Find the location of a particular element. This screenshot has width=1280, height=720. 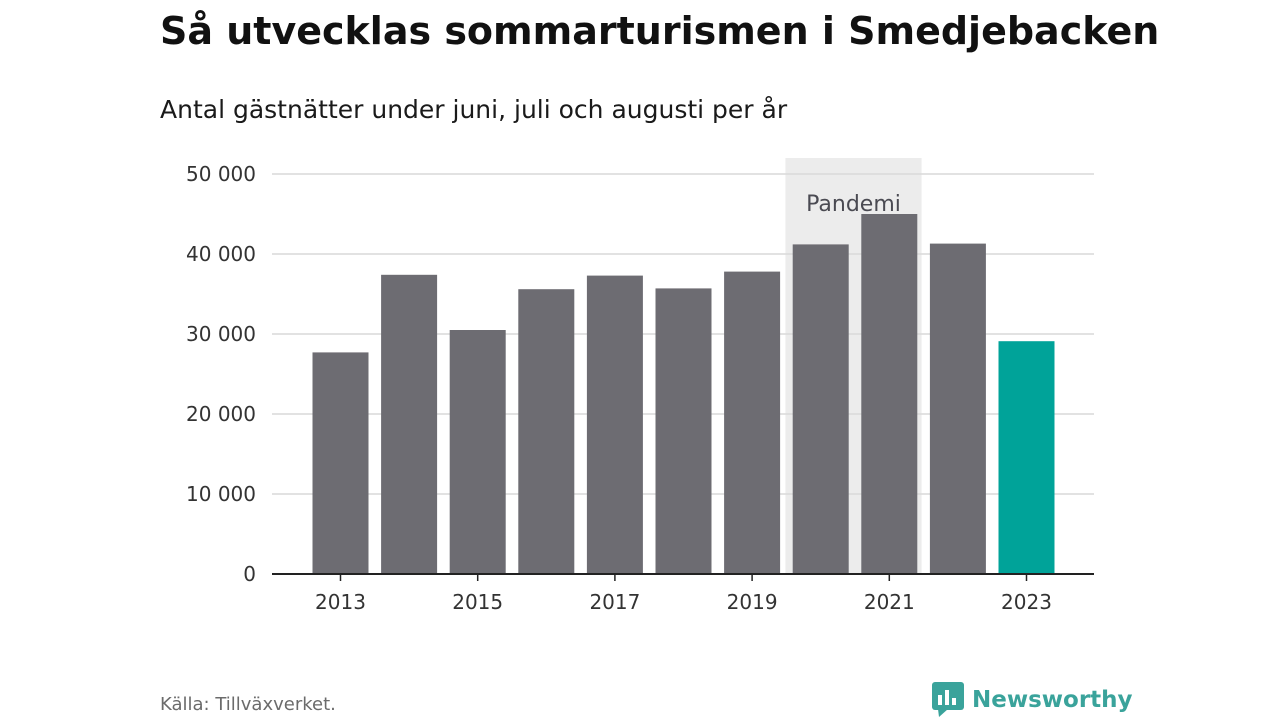

brand-name: Newsworthy is located at coordinates (1052, 700).